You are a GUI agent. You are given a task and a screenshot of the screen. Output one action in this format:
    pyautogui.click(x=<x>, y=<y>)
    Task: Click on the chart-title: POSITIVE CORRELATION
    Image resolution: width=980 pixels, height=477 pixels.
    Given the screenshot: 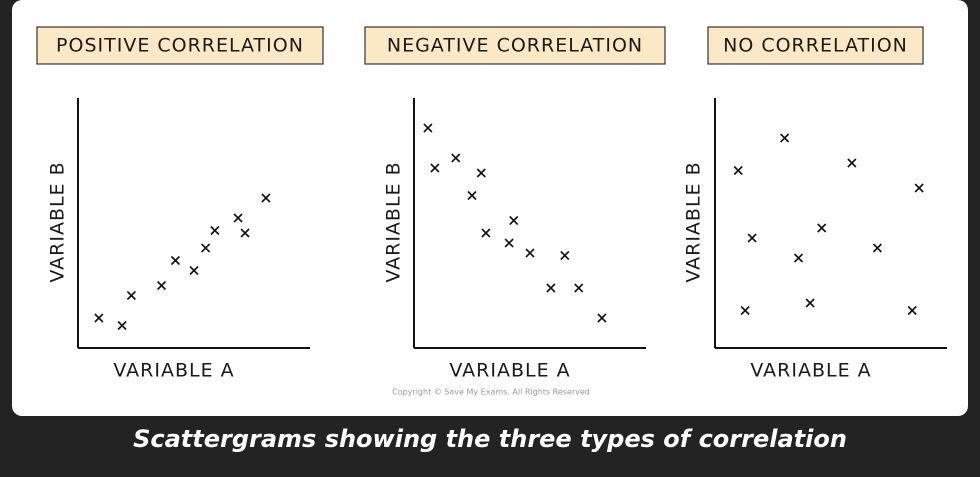 What is the action you would take?
    pyautogui.click(x=180, y=46)
    